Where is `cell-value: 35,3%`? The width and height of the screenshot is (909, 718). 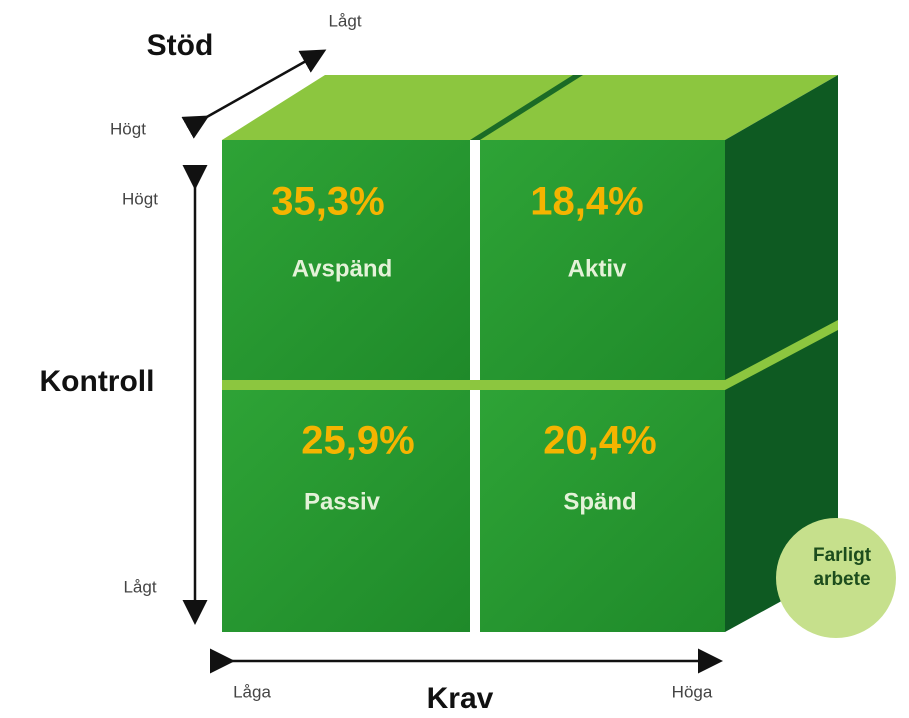
cell-value: 35,3% is located at coordinates (327, 202).